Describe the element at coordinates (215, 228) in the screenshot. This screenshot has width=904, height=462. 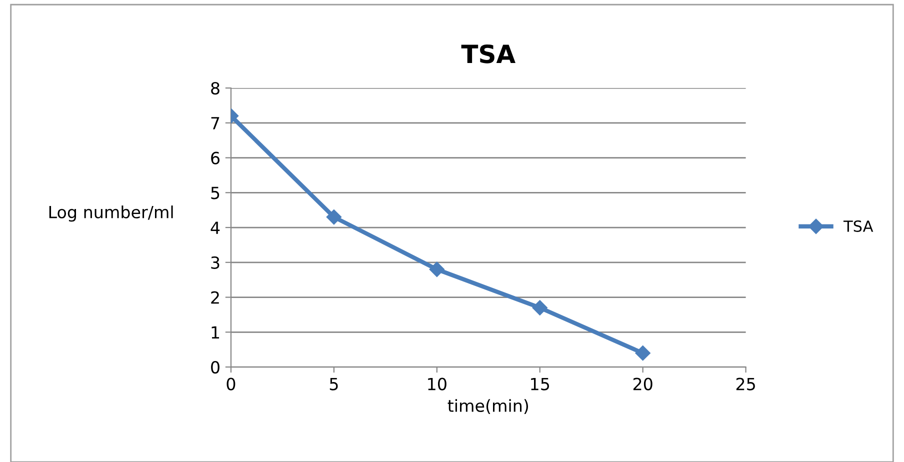
I see `y-tick-label: 4` at that location.